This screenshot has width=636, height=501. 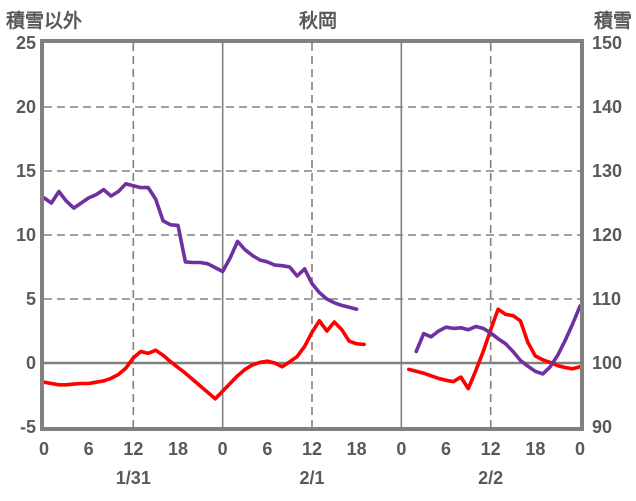 I want to click on left-axis-tick-label: 10, so click(x=25, y=235).